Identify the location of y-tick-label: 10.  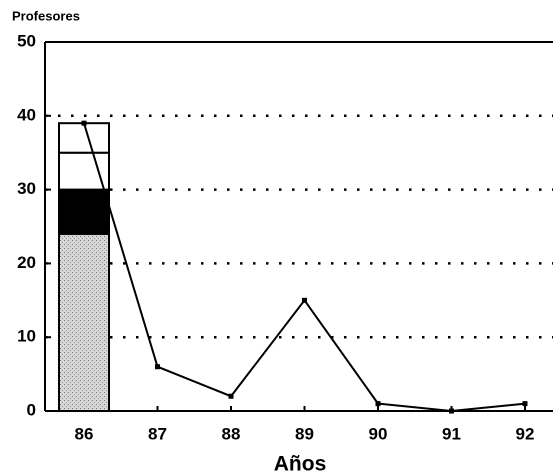
(26, 336).